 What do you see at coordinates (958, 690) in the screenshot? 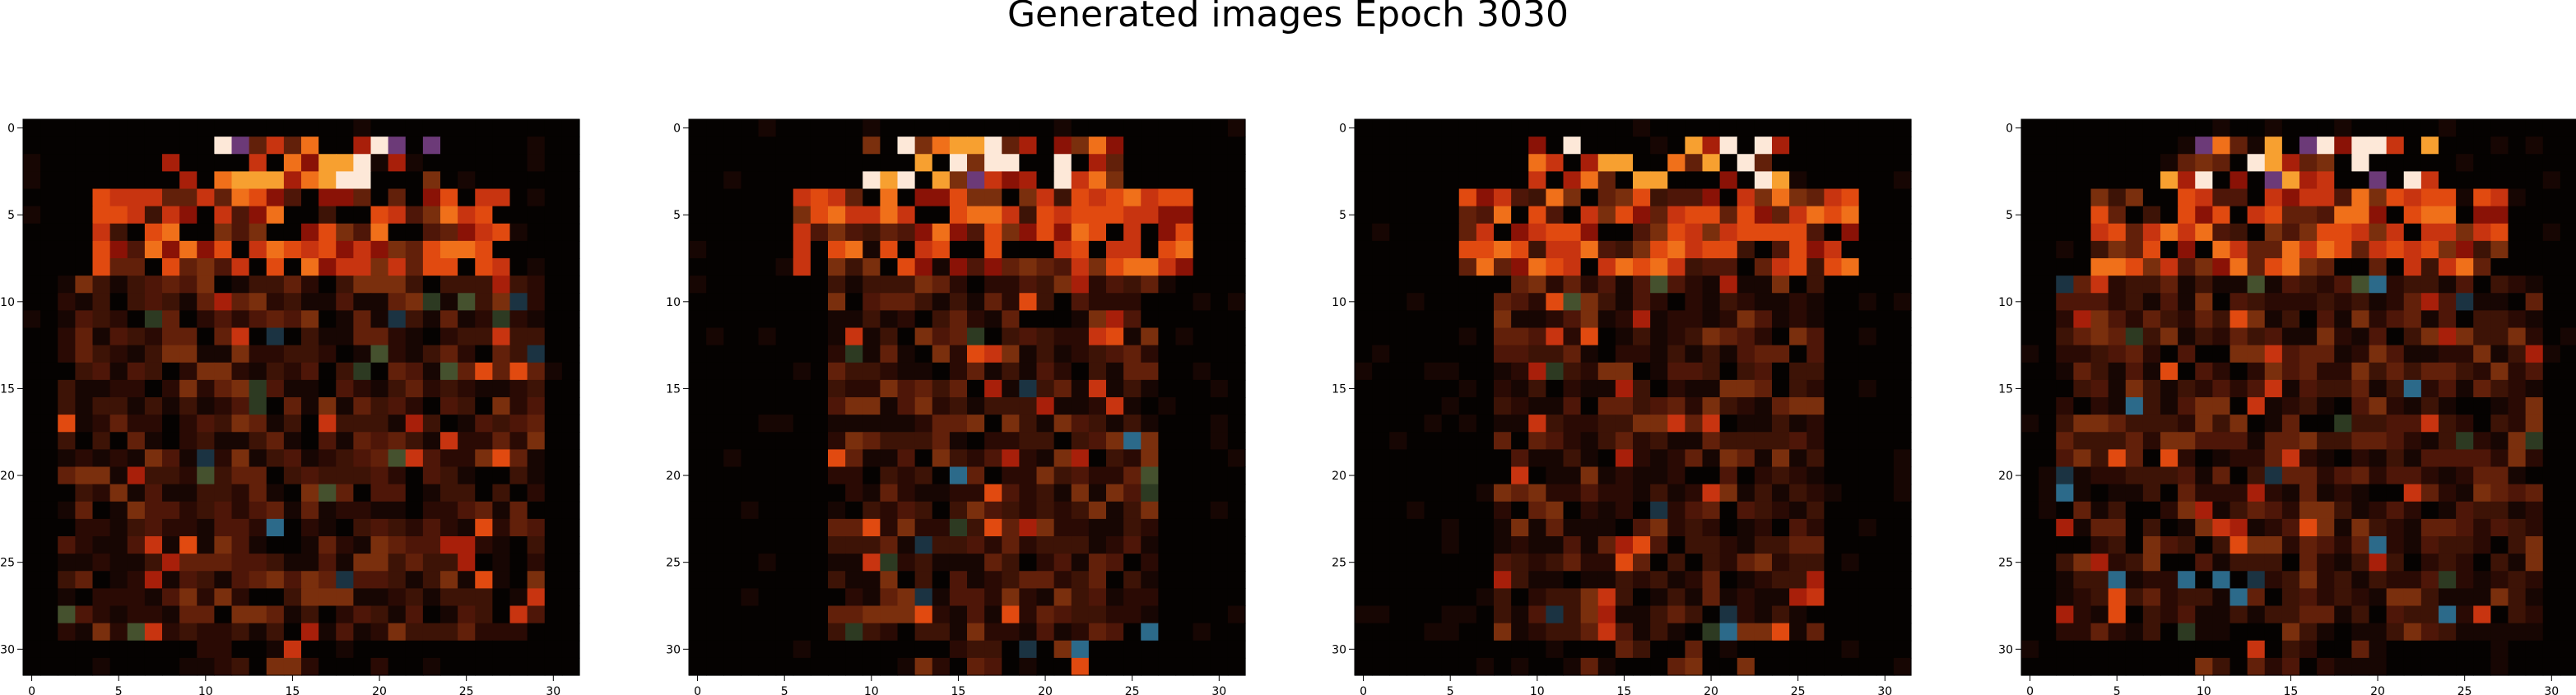
I see `x-tick-label: 15` at bounding box center [958, 690].